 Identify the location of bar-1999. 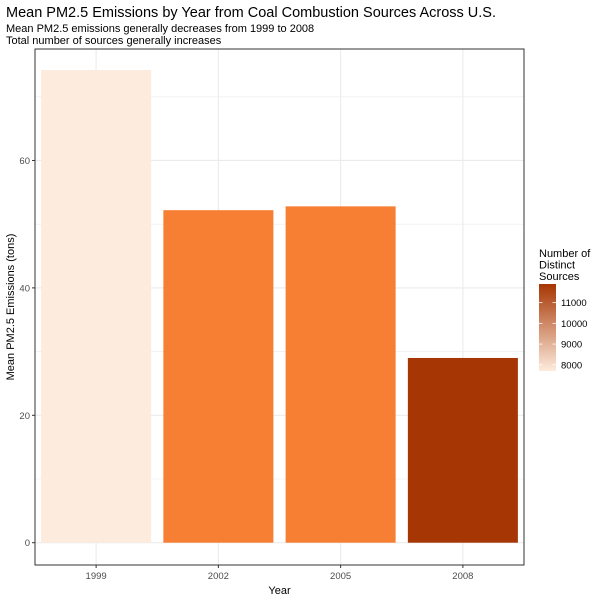
(96, 306).